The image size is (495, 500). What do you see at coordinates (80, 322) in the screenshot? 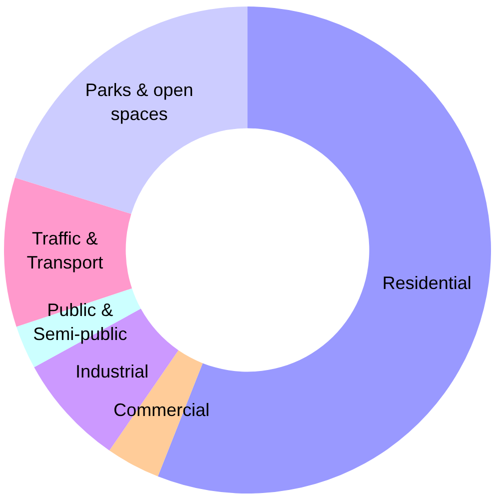
I see `slice-label: Public & Semi-public` at bounding box center [80, 322].